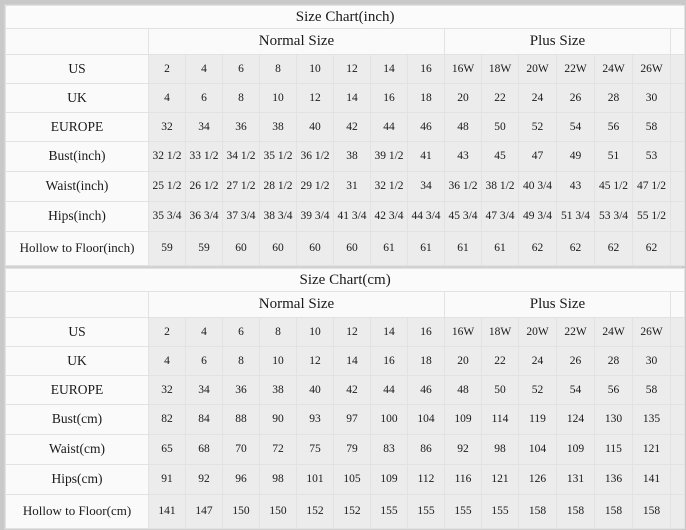 This screenshot has width=686, height=530. What do you see at coordinates (241, 449) in the screenshot?
I see `data-cell: 70` at bounding box center [241, 449].